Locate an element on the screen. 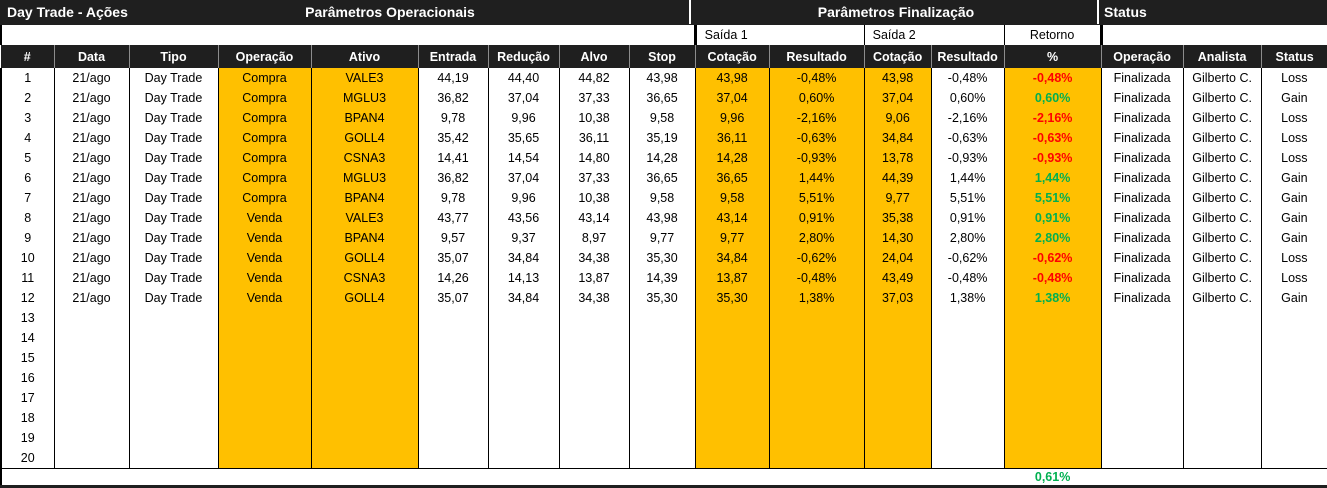  cell-saida2-resultado: -0,63% is located at coordinates (967, 138).